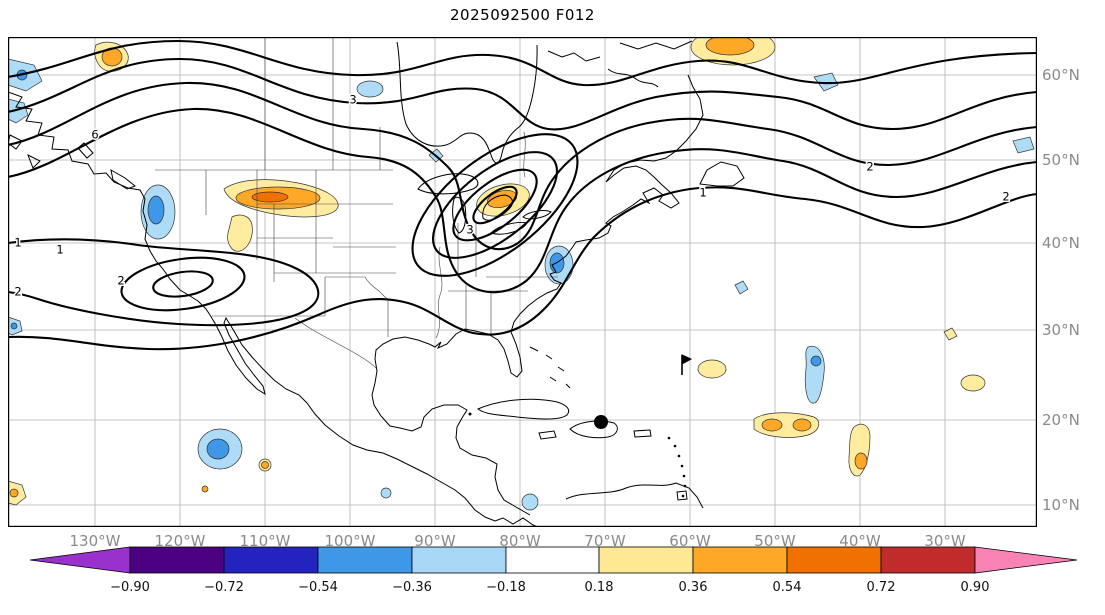  Describe the element at coordinates (1061, 420) in the screenshot. I see `lat-tick-label: 20°N` at that location.